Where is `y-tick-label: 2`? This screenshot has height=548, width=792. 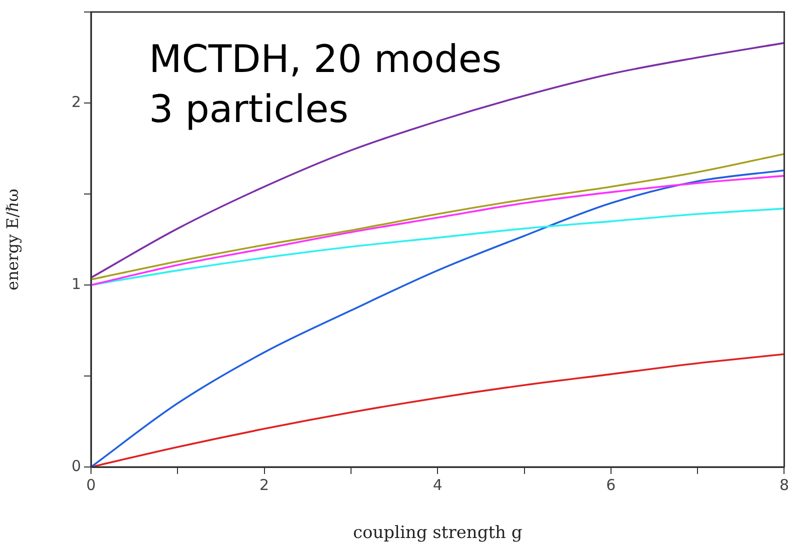
y-tick-label: 2 is located at coordinates (76, 101).